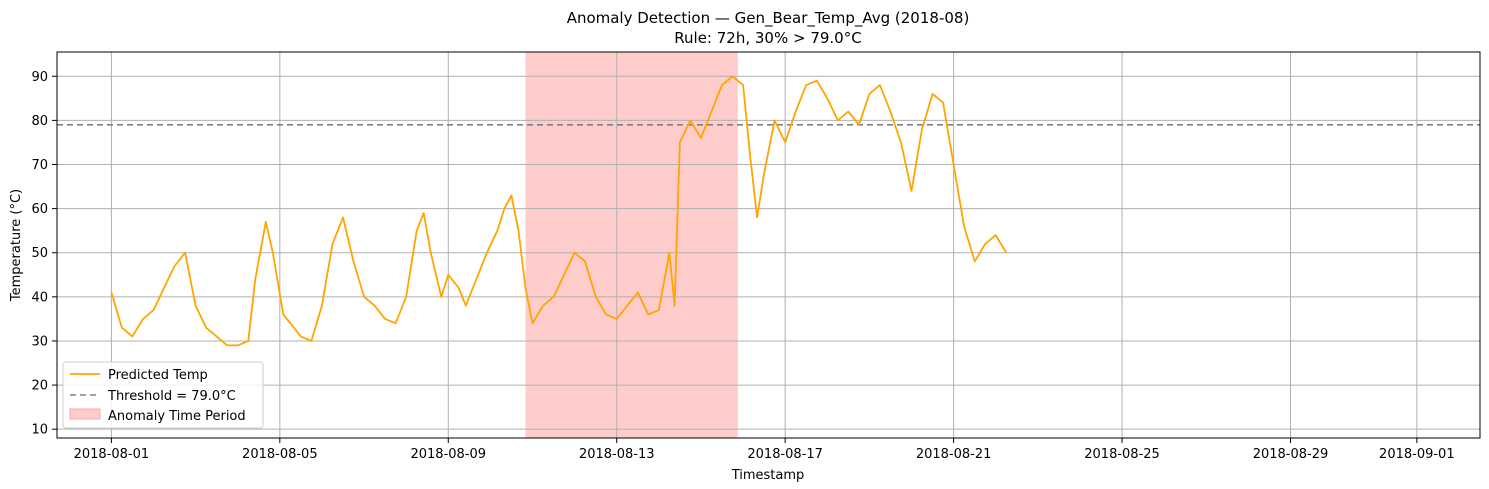 This screenshot has height=489, width=1489. What do you see at coordinates (448, 454) in the screenshot?
I see `x-tick-label: 2018-08-09` at bounding box center [448, 454].